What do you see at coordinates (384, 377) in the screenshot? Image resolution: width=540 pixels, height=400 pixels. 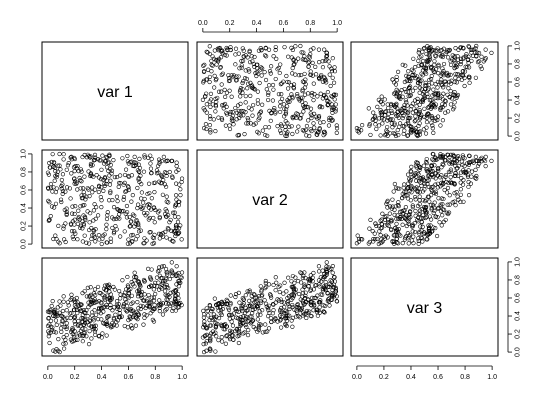 I see `tick-label: 0.2` at bounding box center [384, 377].